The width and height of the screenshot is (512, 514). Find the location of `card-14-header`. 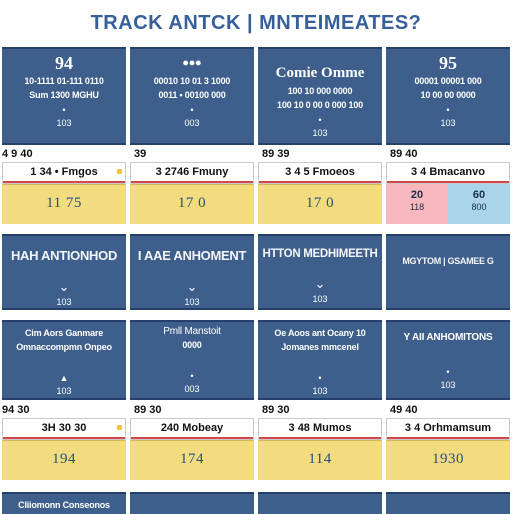

card-14-header is located at coordinates (192, 503).